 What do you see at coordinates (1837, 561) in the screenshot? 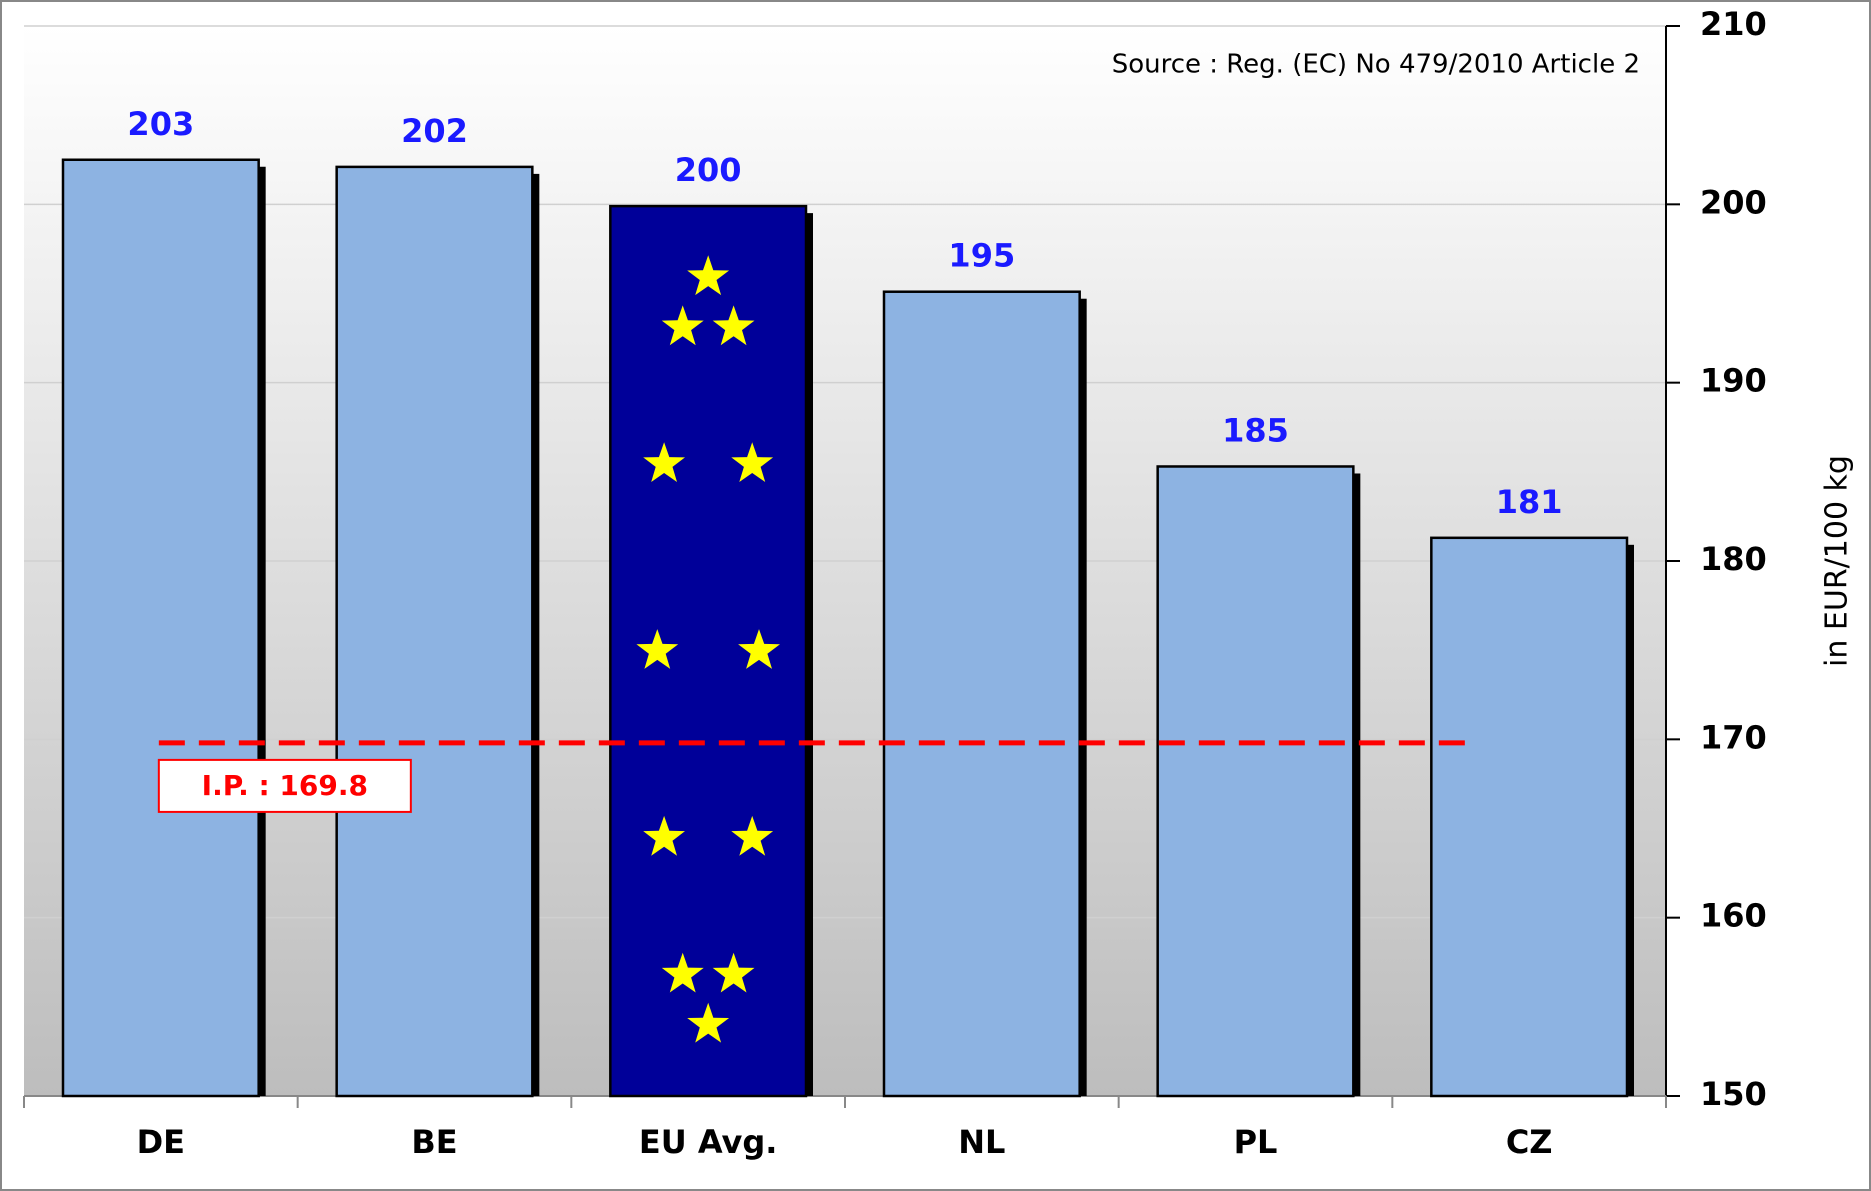
I see `y-axis-label: in EUR/100 kg` at bounding box center [1837, 561].